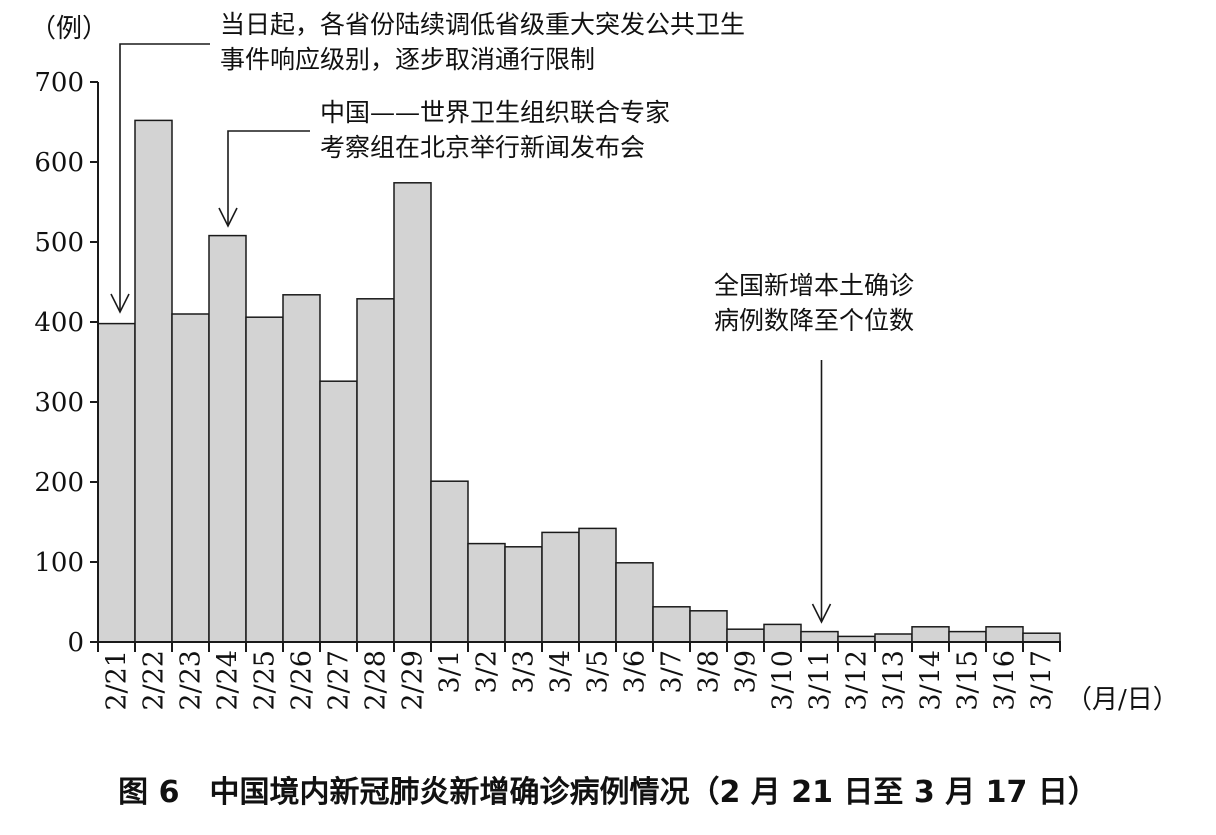  What do you see at coordinates (265, 680) in the screenshot?
I see `x-tick-label: 2/25` at bounding box center [265, 680].